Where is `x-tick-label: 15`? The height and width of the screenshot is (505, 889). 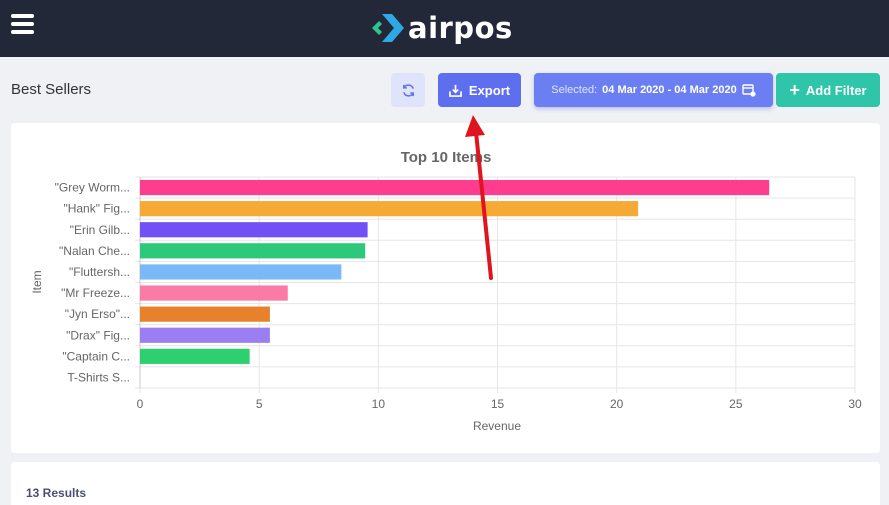
x-tick-label: 15 is located at coordinates (498, 404).